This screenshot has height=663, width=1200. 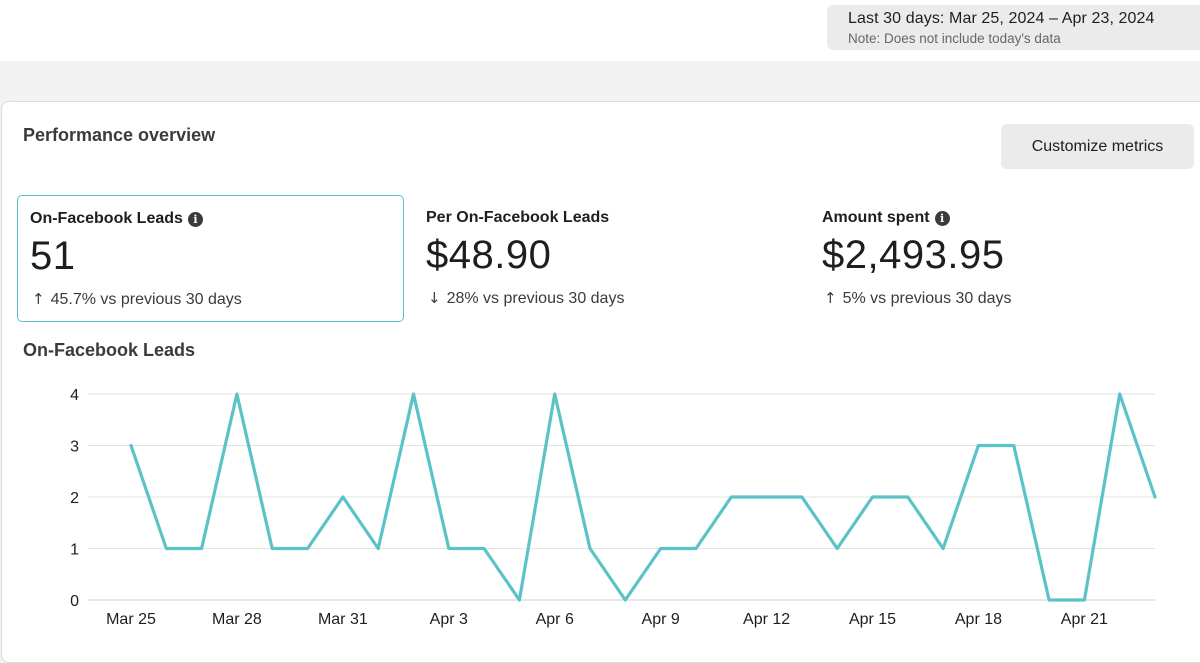 I want to click on x-tick-label: Apr 15, so click(x=872, y=619).